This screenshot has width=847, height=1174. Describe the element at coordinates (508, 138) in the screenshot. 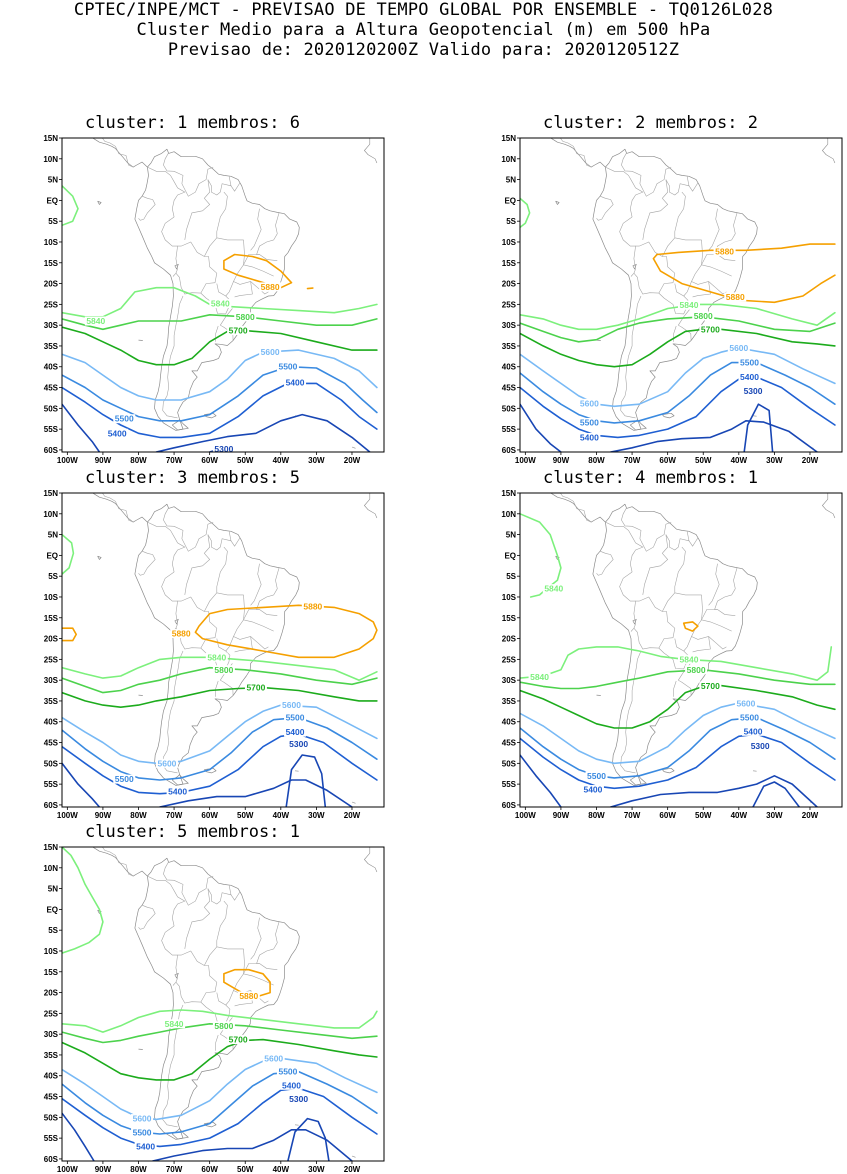

I see `lat-tick-label: 15N` at that location.